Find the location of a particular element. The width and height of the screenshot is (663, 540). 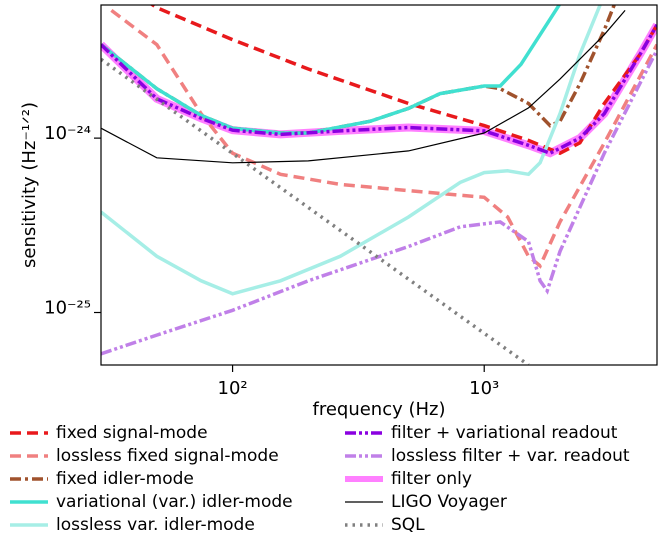

legend-label: variational (var.) idler-mode is located at coordinates (174, 502).